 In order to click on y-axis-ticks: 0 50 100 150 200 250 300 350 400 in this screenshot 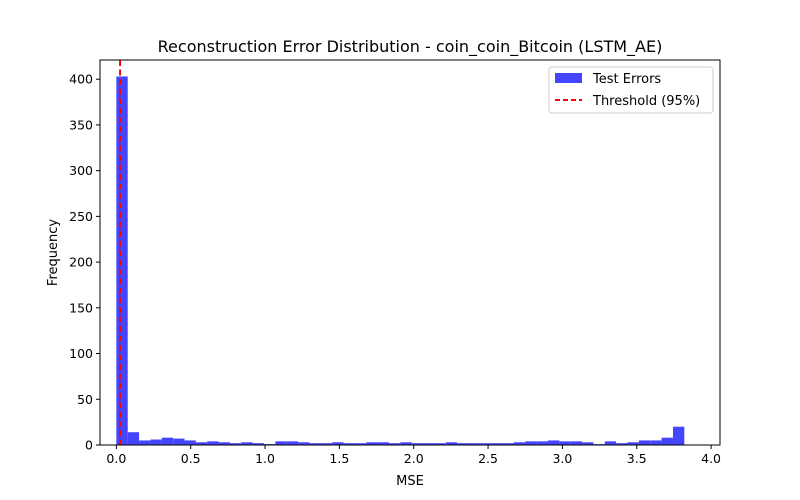, I will do `click(84, 262)`.